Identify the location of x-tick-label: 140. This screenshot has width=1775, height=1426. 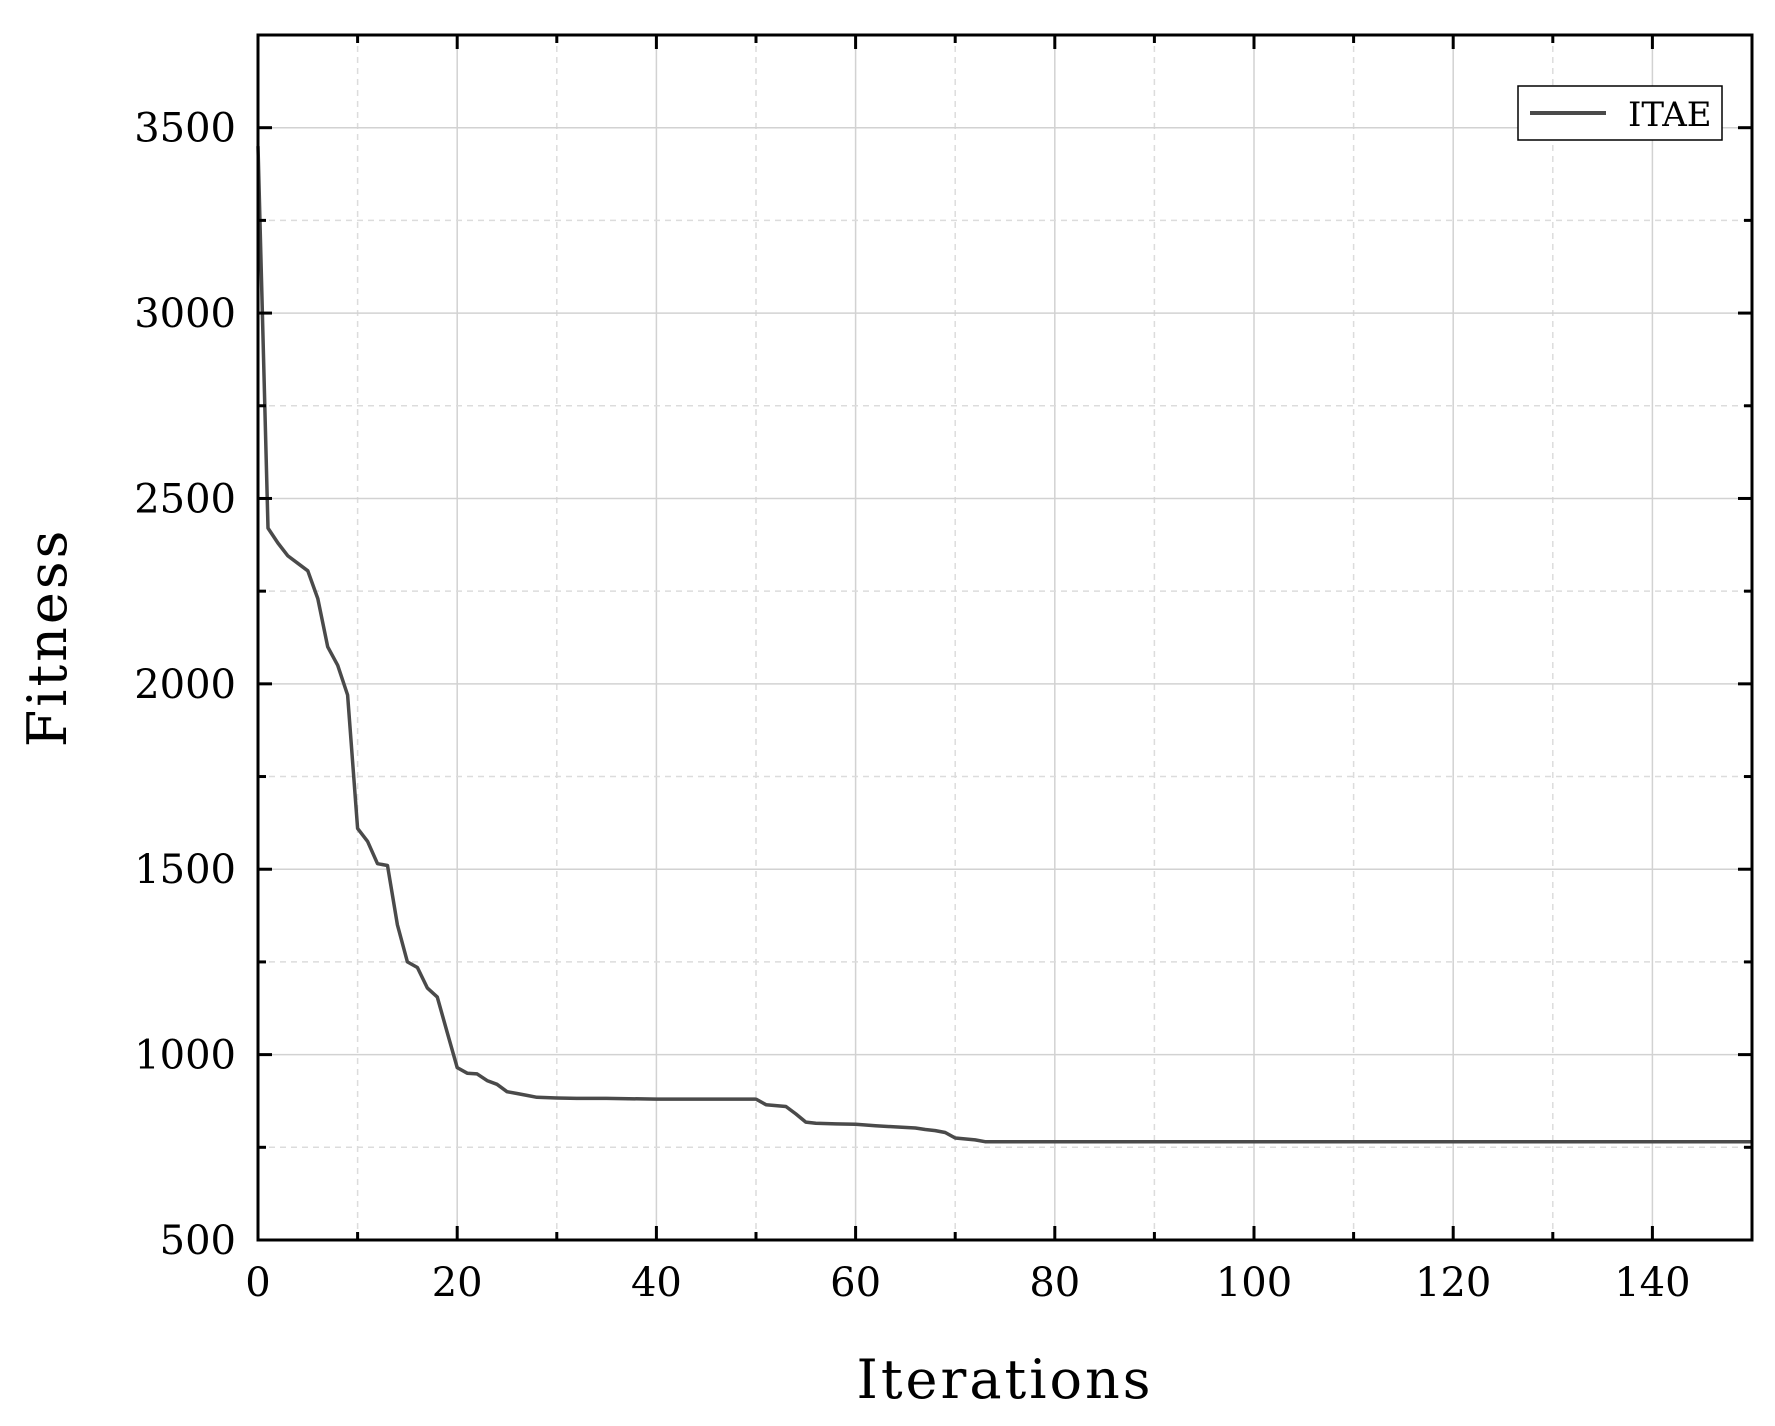
(1652, 1283).